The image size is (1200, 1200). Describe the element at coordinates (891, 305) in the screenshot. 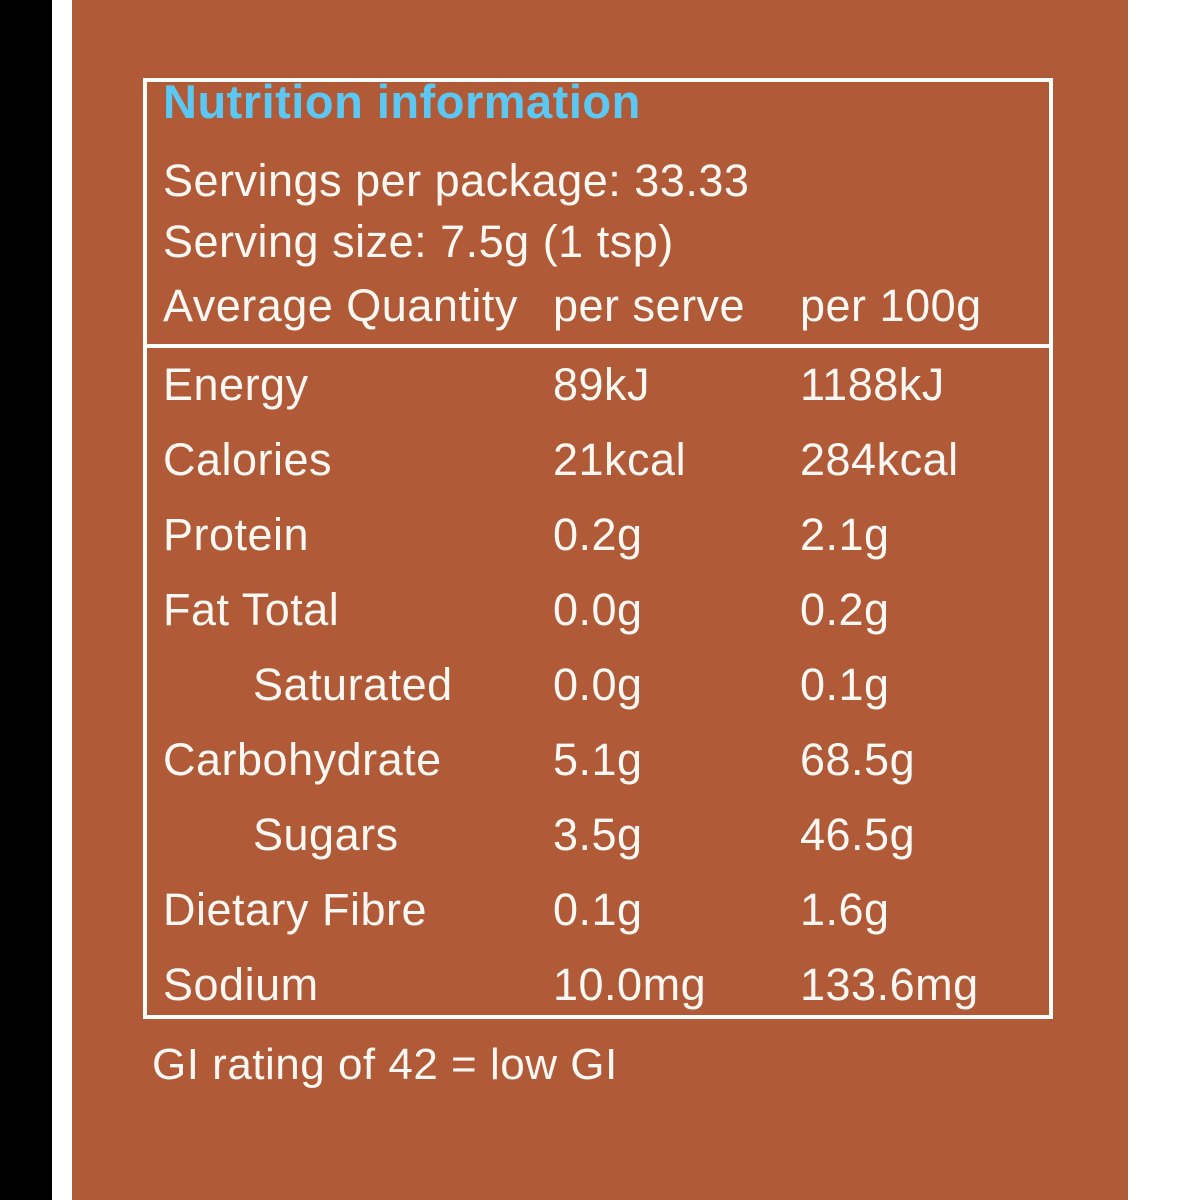

I see `table-header-per-100g: per 100g` at that location.